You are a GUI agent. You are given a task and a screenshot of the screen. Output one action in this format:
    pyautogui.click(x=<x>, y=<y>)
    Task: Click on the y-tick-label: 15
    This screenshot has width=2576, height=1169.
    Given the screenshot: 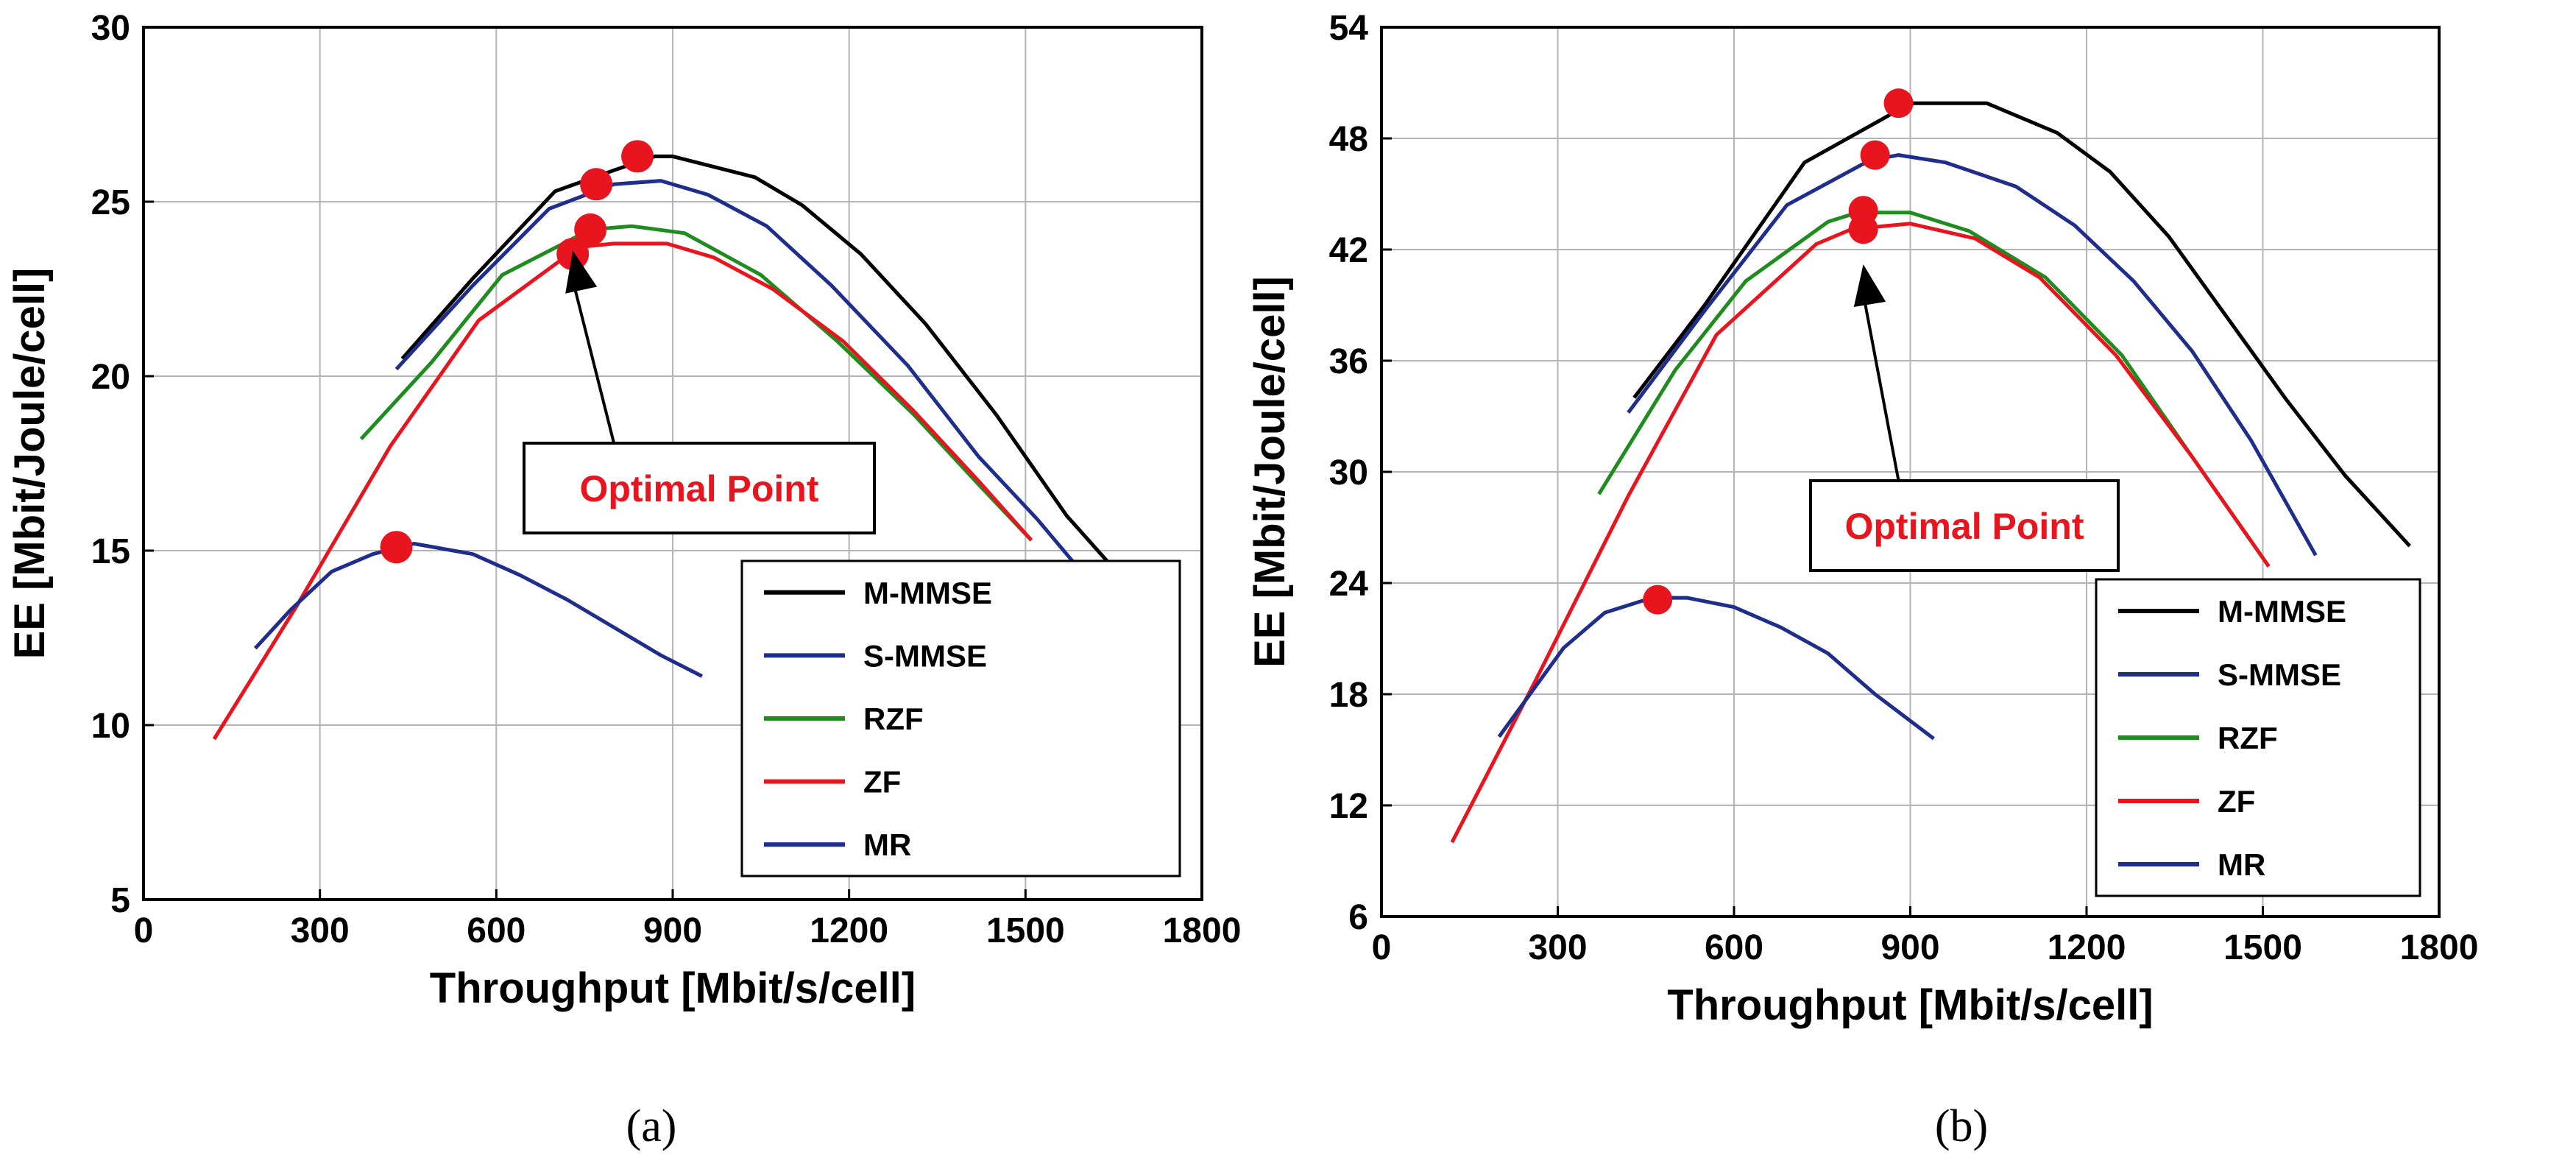 What is the action you would take?
    pyautogui.click(x=111, y=551)
    